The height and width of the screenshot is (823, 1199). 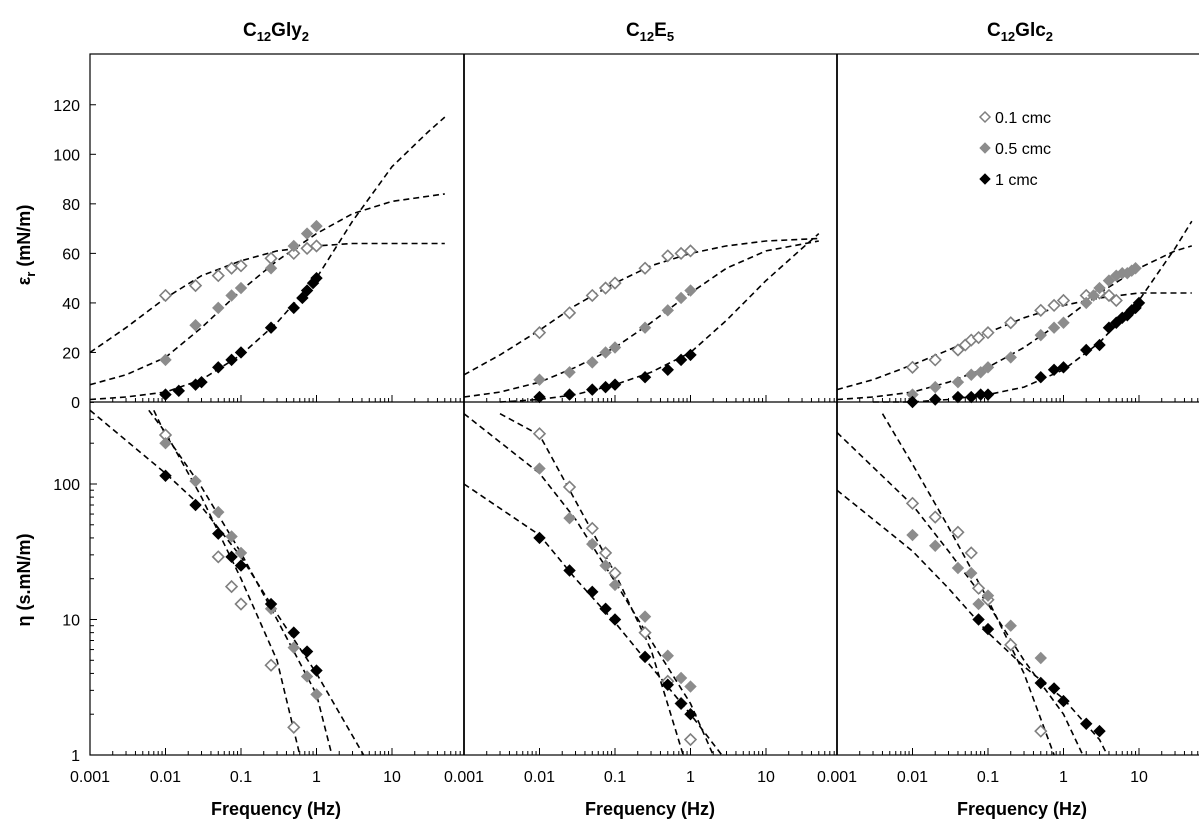 I want to click on y-axis-label-elasticity: εr (mN/m), so click(x=26, y=245).